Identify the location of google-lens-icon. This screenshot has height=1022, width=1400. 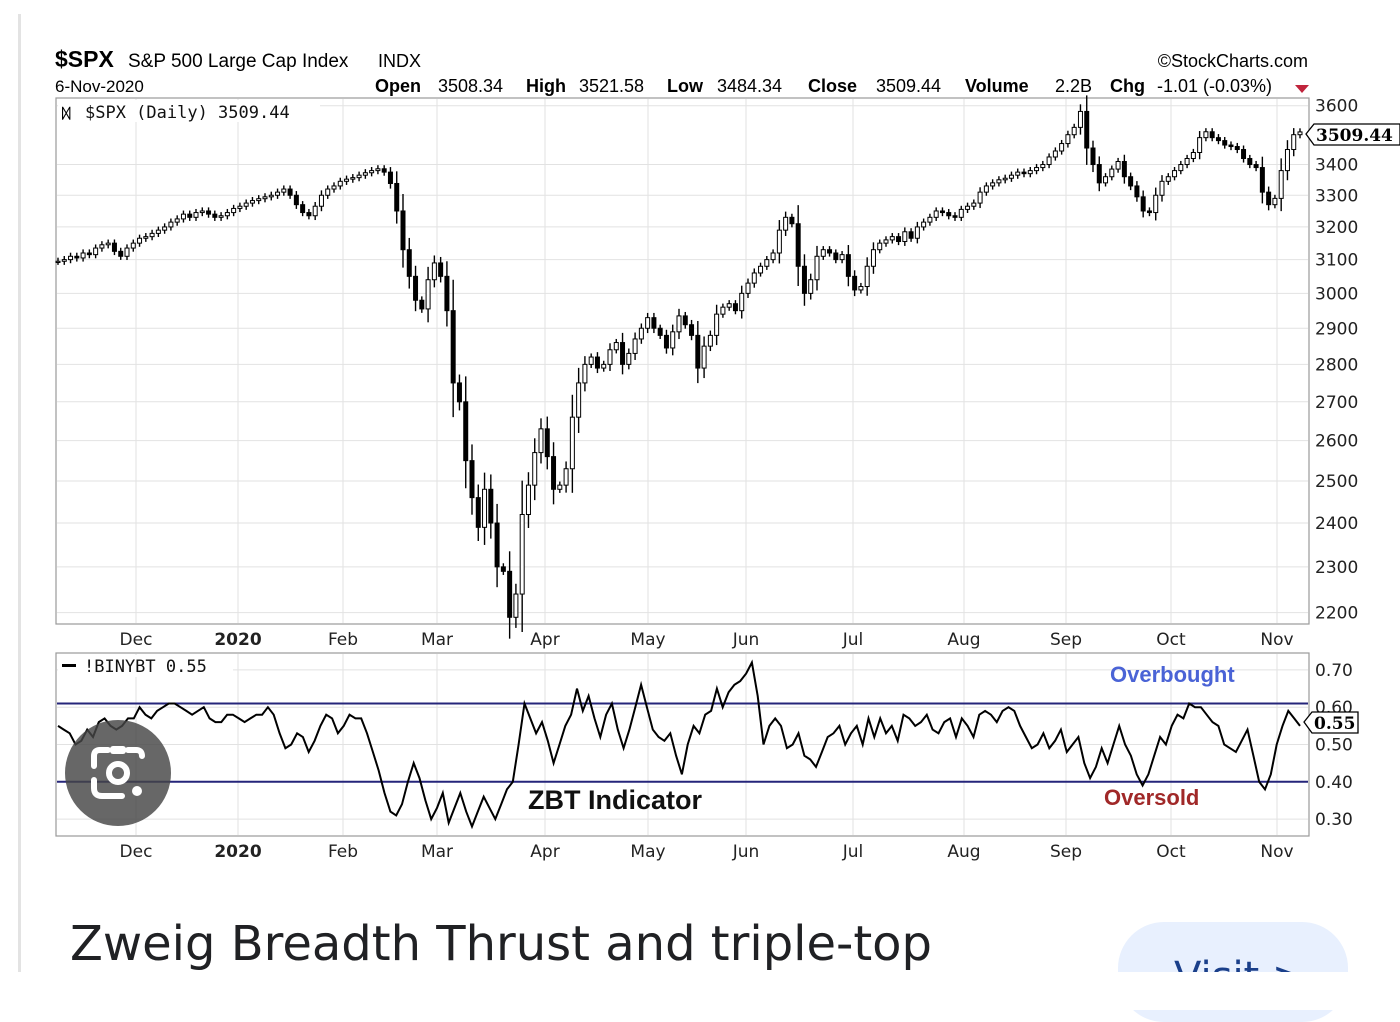
(118, 772).